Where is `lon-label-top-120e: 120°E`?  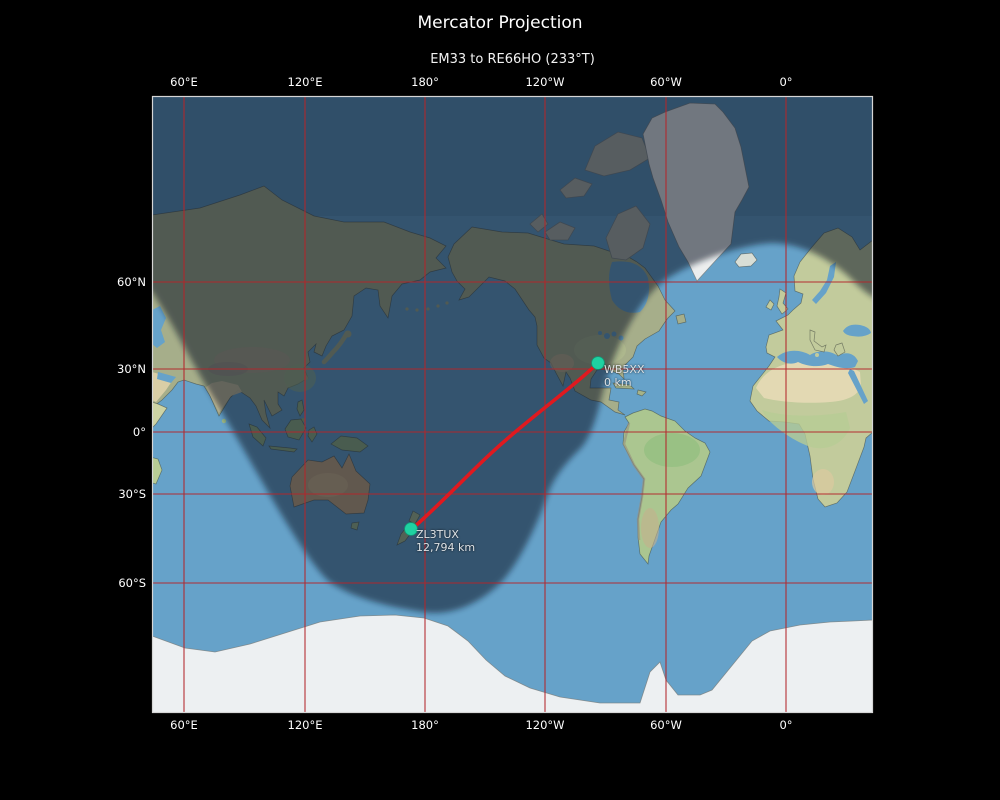
lon-label-top-120e: 120°E is located at coordinates (305, 82).